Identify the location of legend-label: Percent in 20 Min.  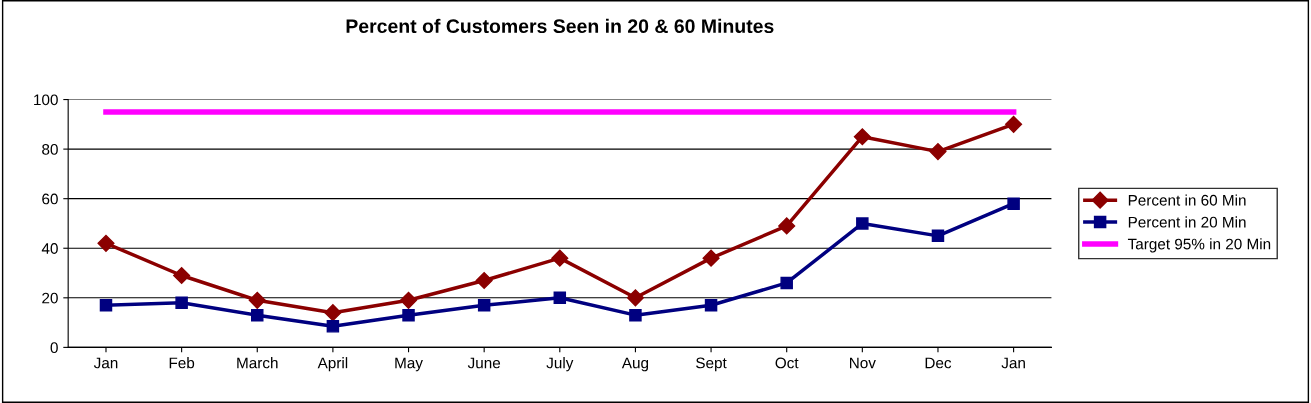
(1187, 222).